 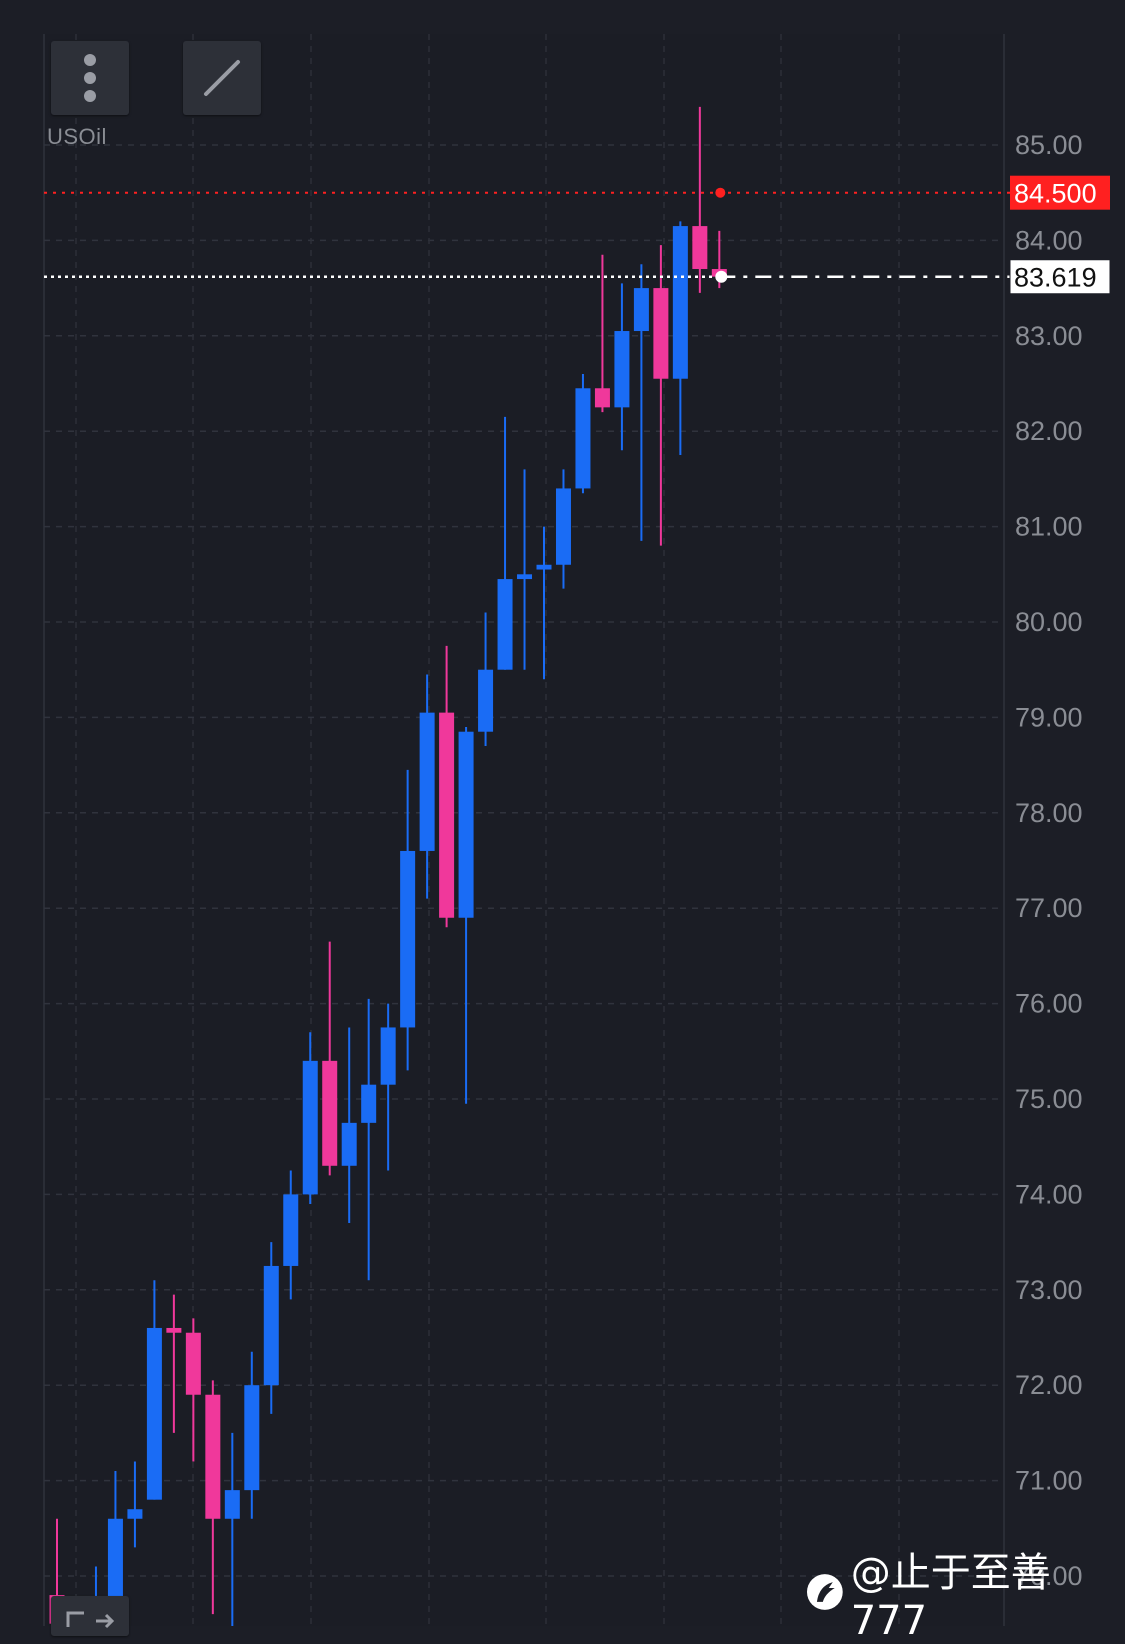 I want to click on y-tick-label: 70.00, so click(x=1049, y=1576).